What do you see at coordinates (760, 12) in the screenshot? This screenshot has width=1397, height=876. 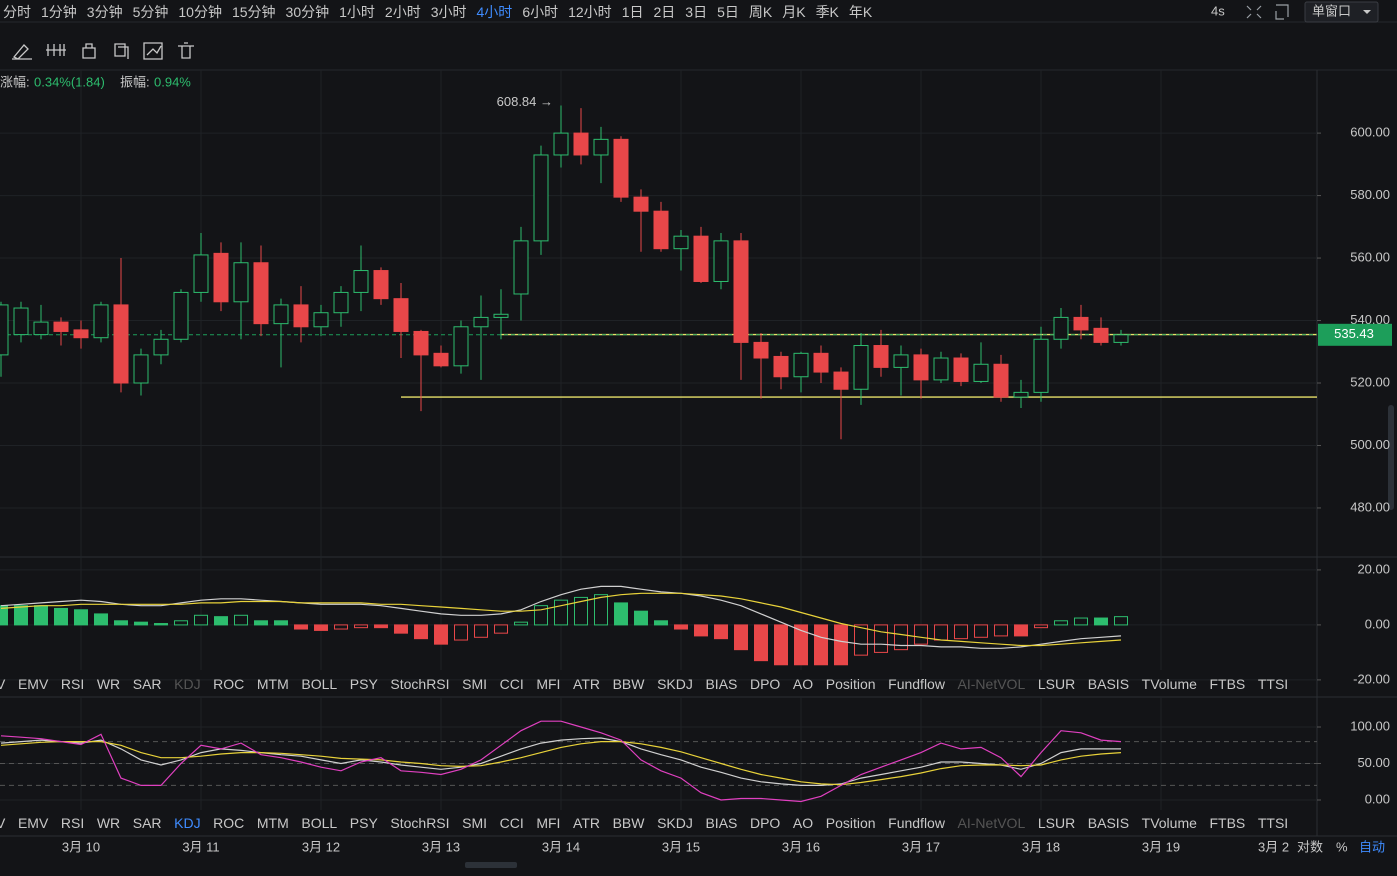 I see `tab: 周K` at bounding box center [760, 12].